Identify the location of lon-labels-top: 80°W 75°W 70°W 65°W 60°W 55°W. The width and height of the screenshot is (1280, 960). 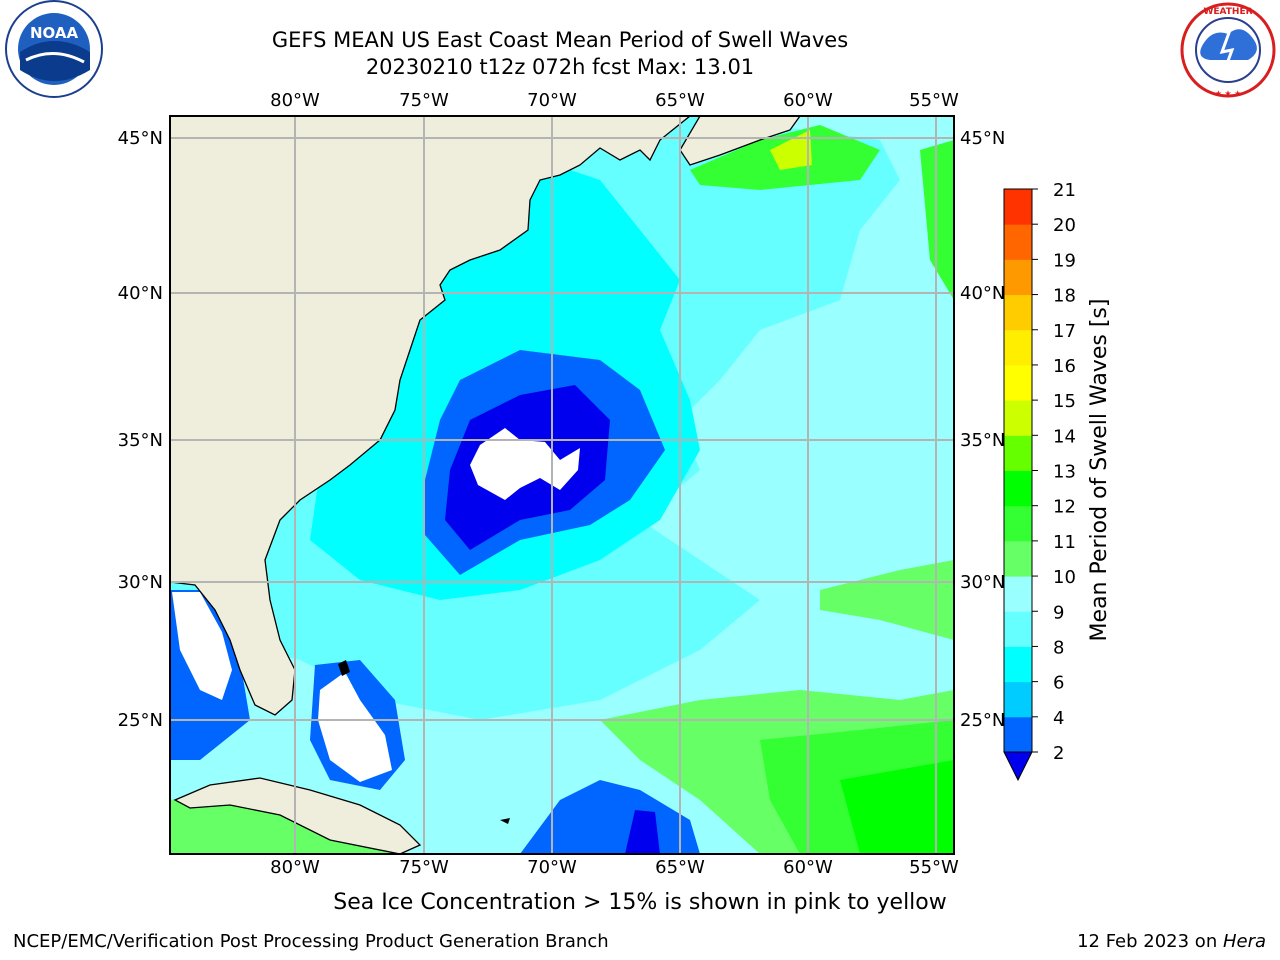
(614, 100).